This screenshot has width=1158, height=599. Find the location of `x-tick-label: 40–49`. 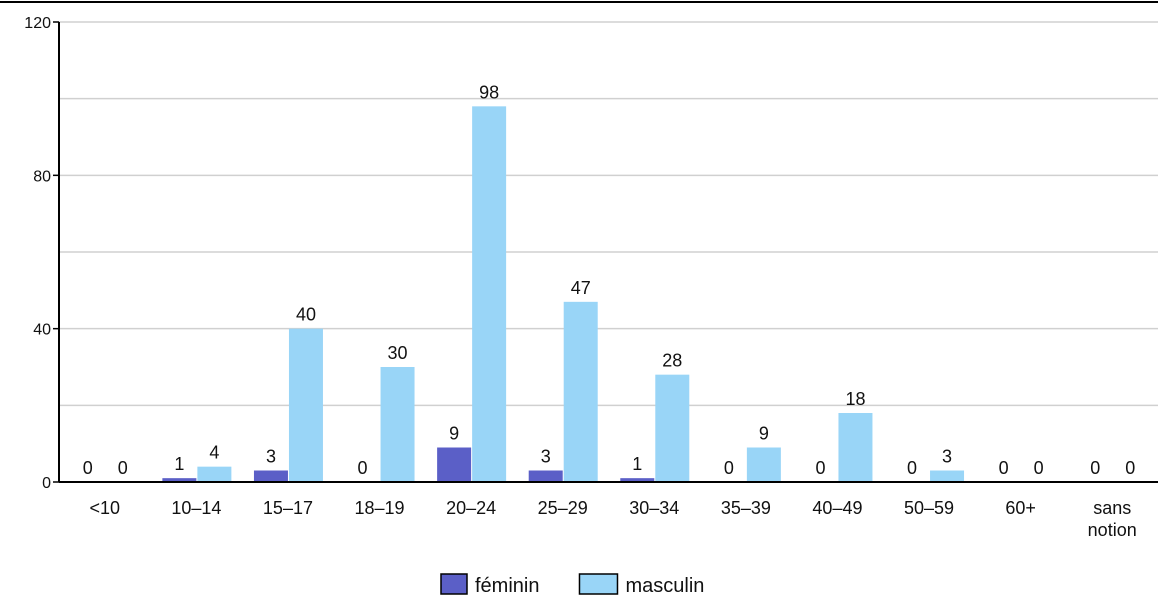

x-tick-label: 40–49 is located at coordinates (837, 508).